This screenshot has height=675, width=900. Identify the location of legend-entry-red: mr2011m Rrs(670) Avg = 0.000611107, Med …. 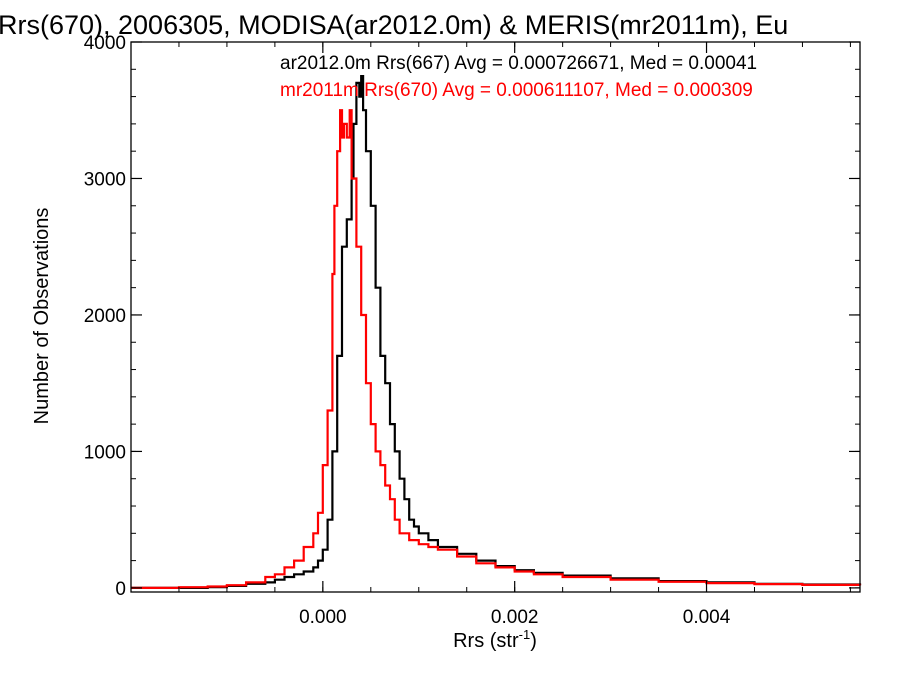
(516, 90).